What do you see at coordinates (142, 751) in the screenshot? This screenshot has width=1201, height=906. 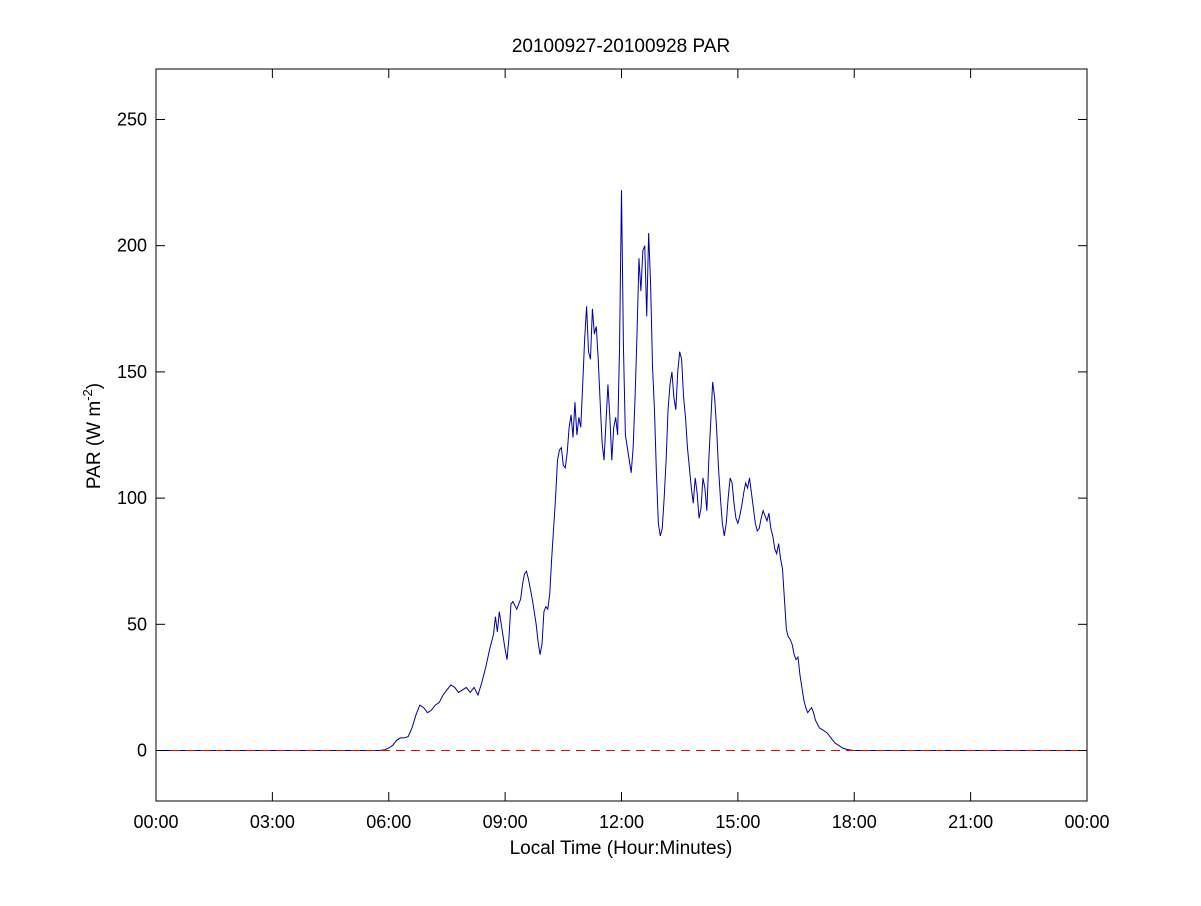 I see `y-tick-label: 0` at bounding box center [142, 751].